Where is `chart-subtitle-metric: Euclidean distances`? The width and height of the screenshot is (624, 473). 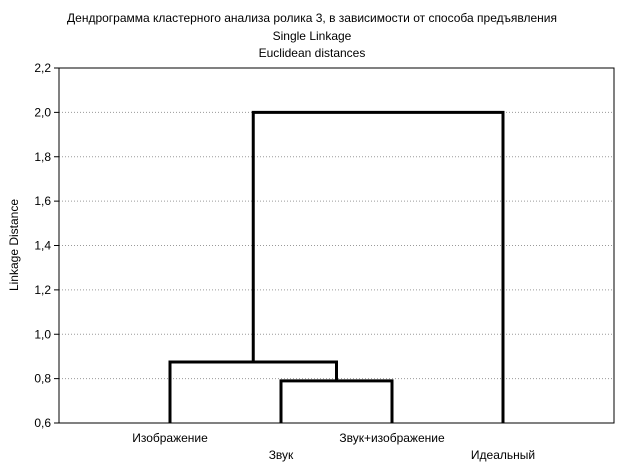 chart-subtitle-metric: Euclidean distances is located at coordinates (312, 53).